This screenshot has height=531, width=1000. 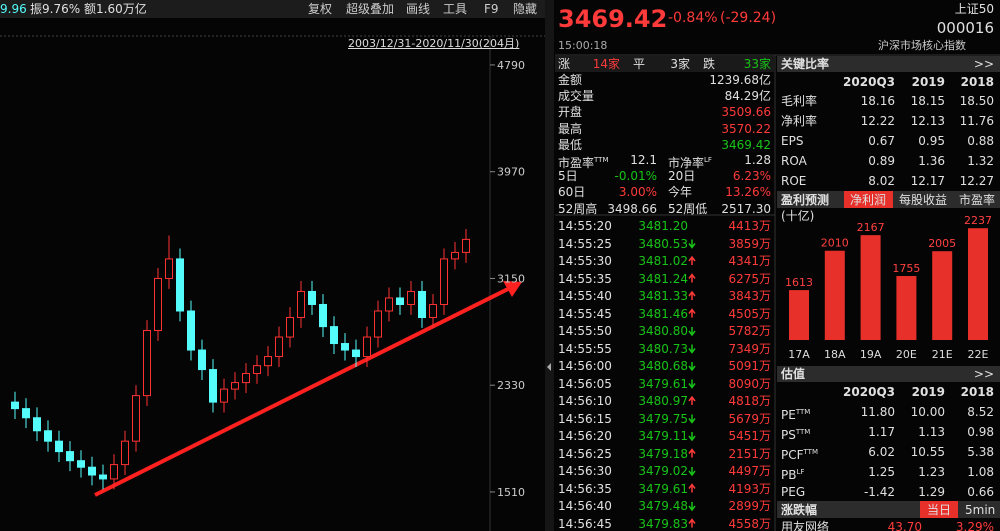 What do you see at coordinates (585, 453) in the screenshot?
I see `tick-time: 14:56:25` at bounding box center [585, 453].